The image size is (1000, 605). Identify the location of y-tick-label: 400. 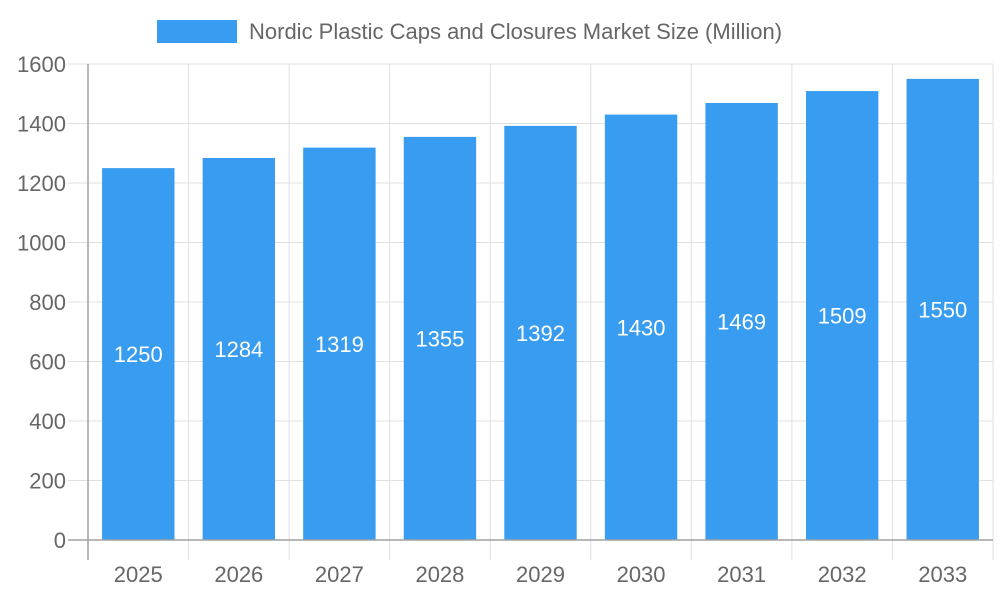
(47, 421).